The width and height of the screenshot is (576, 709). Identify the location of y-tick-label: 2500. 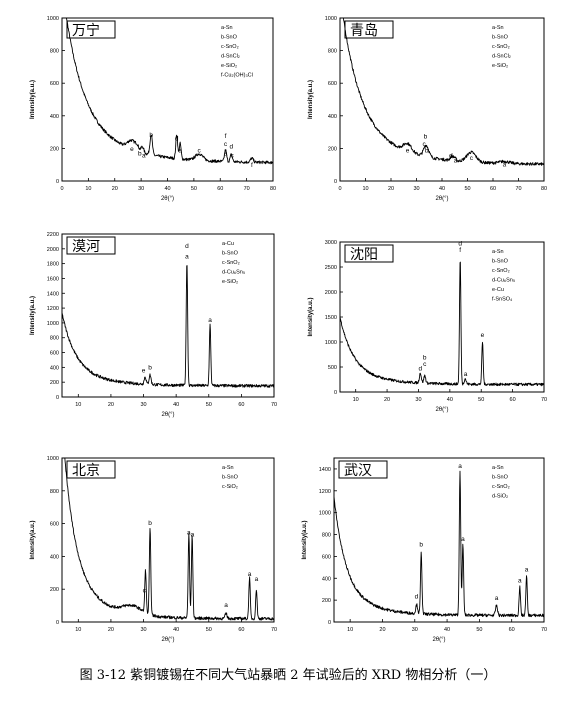
(331, 268).